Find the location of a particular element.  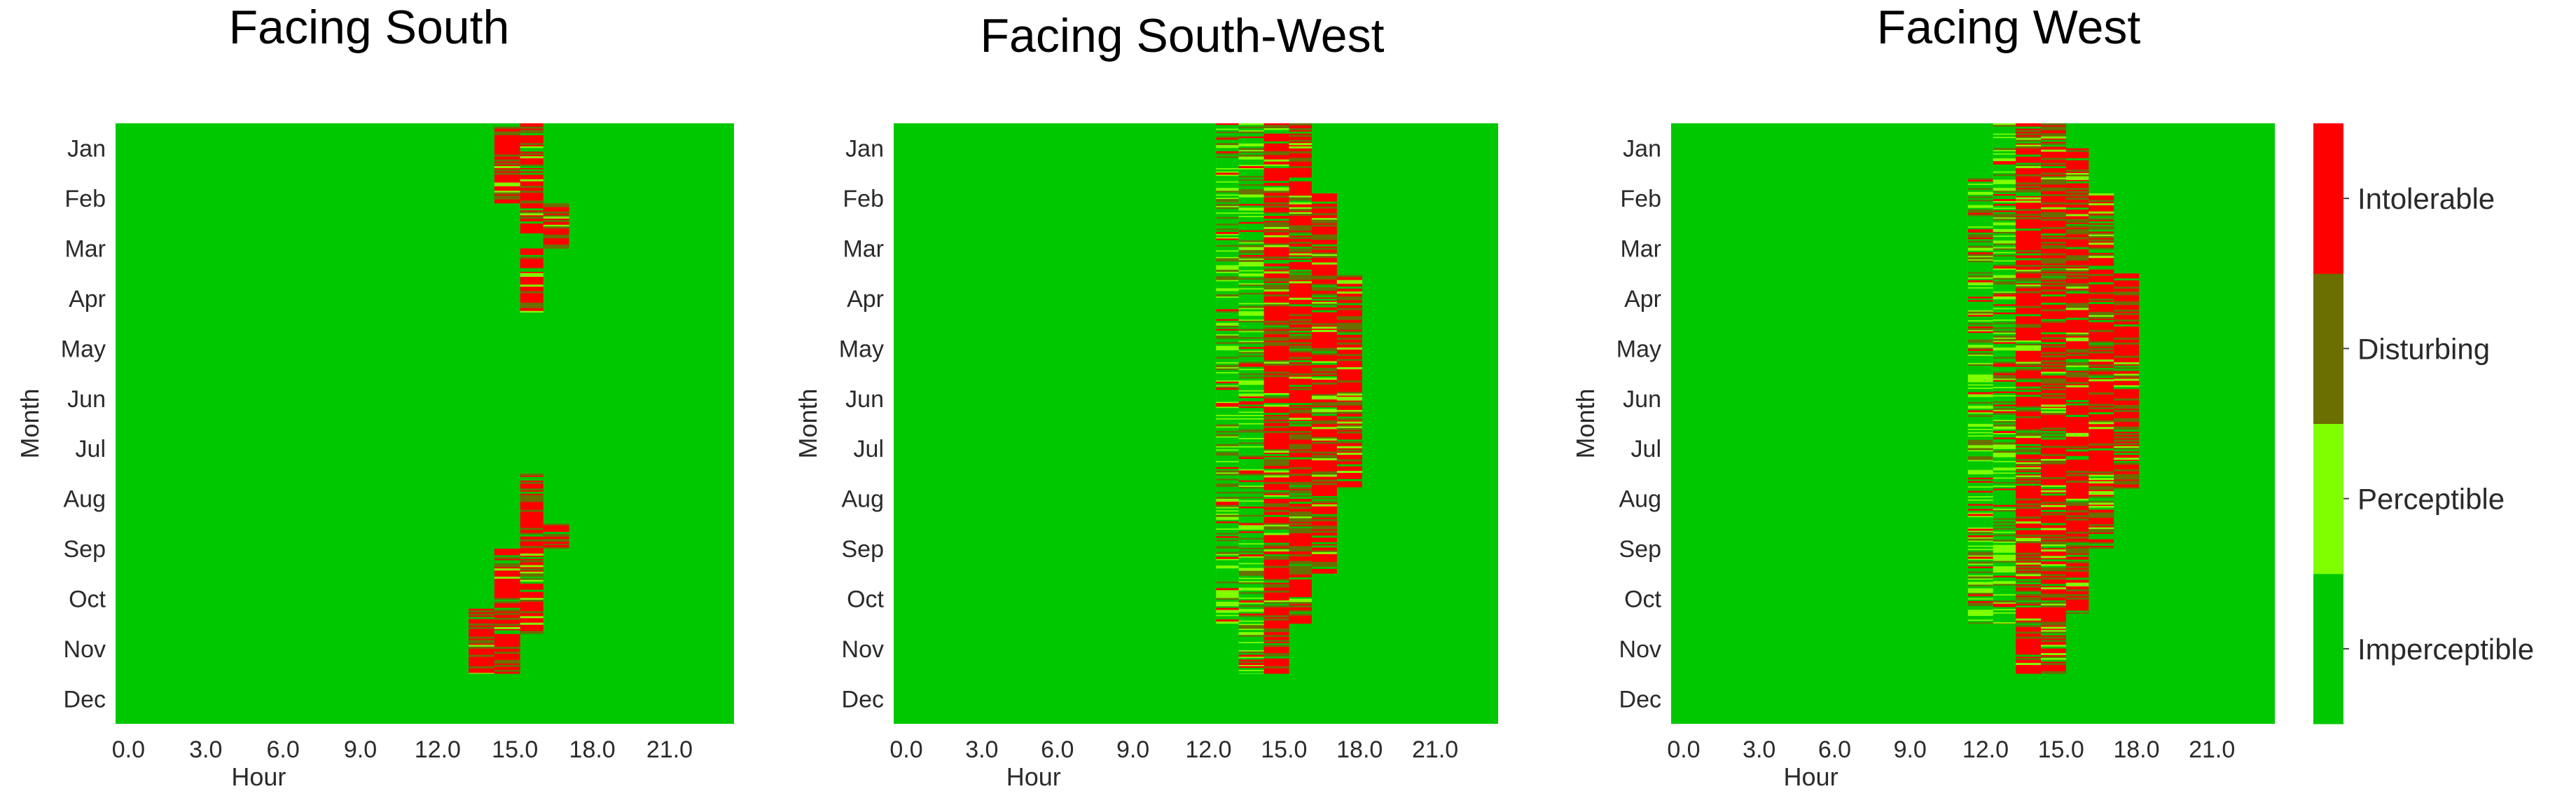

y-tick-label: Sep is located at coordinates (863, 549).